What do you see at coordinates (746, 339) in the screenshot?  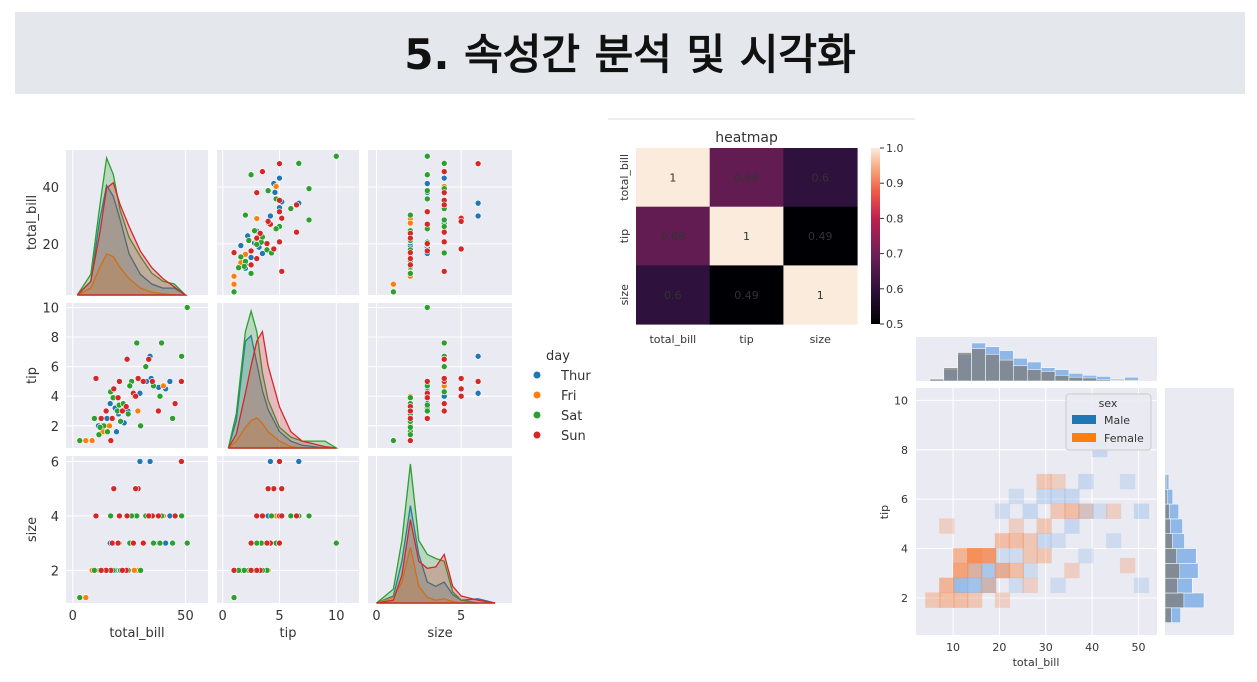 I see `heatmap-x-label: tip` at bounding box center [746, 339].